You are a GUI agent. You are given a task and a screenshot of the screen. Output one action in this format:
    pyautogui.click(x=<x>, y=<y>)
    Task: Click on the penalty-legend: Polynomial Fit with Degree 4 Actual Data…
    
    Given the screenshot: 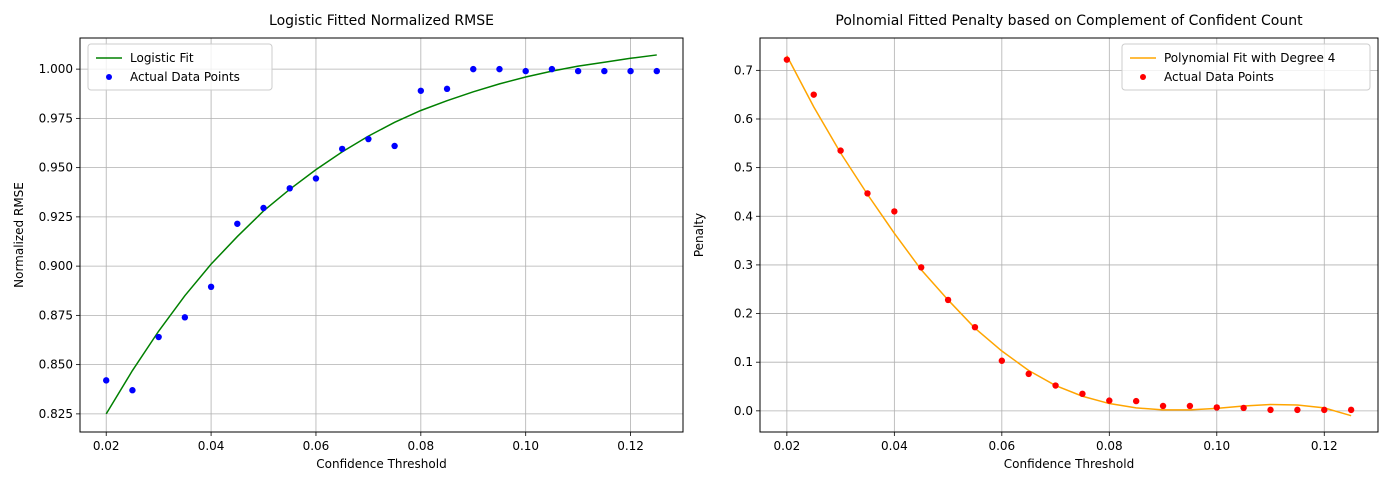 What is the action you would take?
    pyautogui.click(x=1246, y=67)
    